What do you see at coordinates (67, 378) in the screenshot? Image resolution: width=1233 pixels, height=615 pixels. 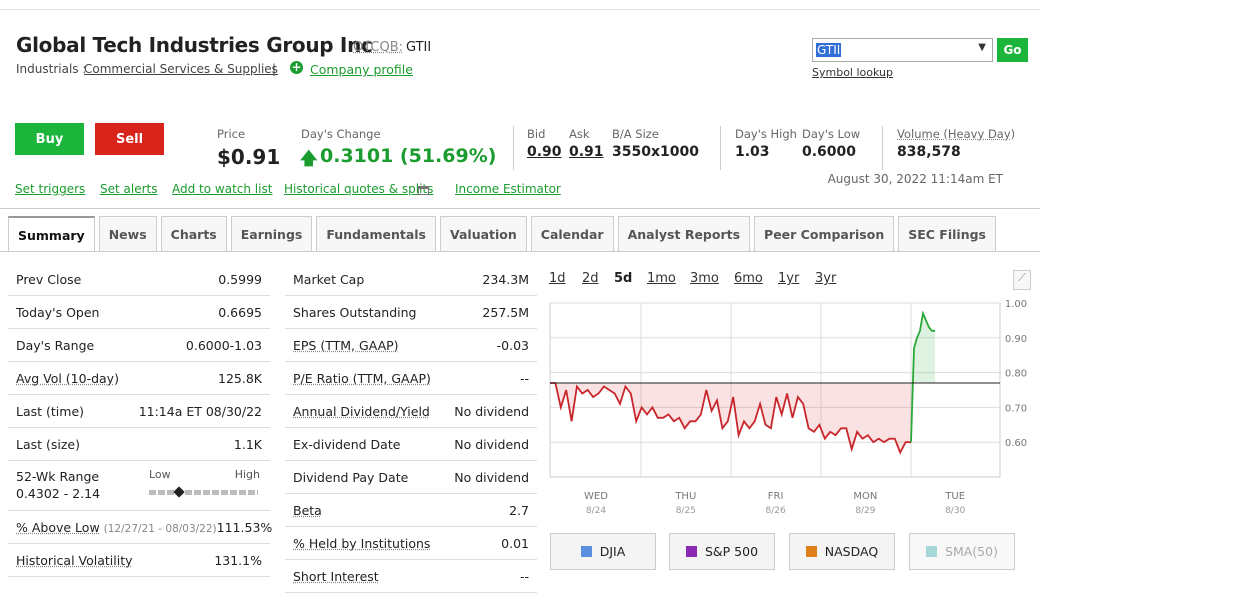 I see `row-label-text: Avg Vol (10-day)` at bounding box center [67, 378].